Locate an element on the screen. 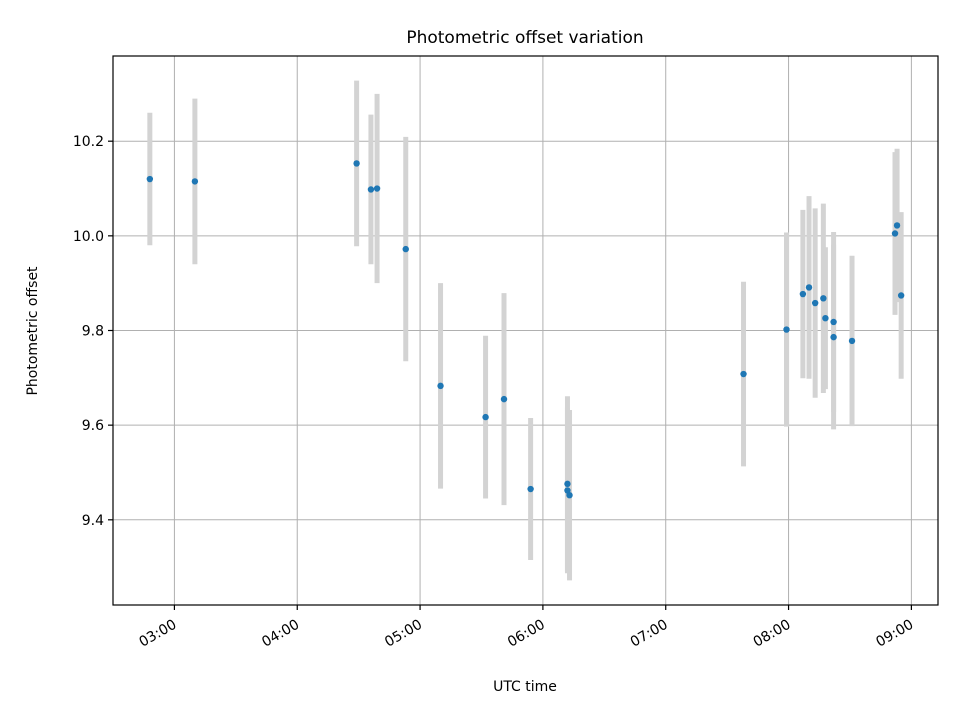  x-axis-ticks: 03:00 04:00 05:00 06:00 07:00 08:00 09:00 is located at coordinates (526, 628).